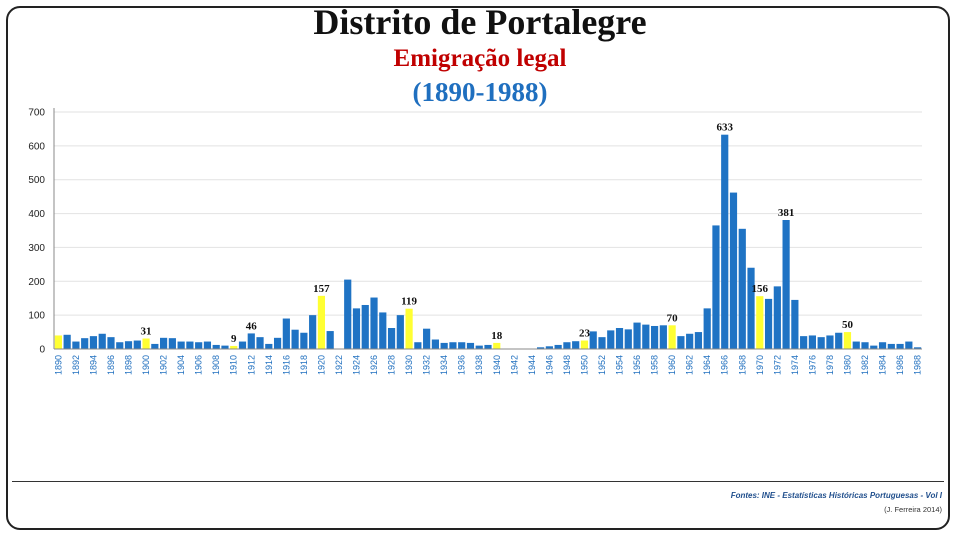 The image size is (960, 540). What do you see at coordinates (111, 365) in the screenshot?
I see `x-tick-label: 1896` at bounding box center [111, 365].